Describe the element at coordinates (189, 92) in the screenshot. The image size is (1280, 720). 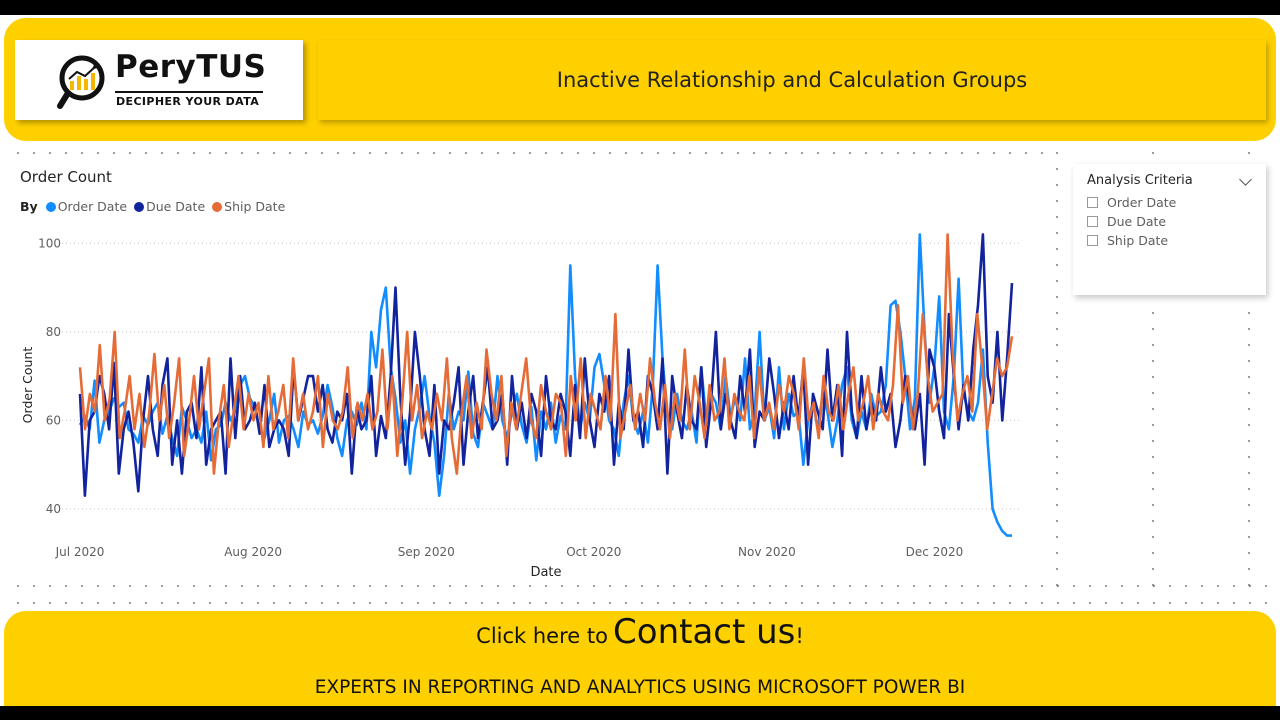
I see `logo-divider` at that location.